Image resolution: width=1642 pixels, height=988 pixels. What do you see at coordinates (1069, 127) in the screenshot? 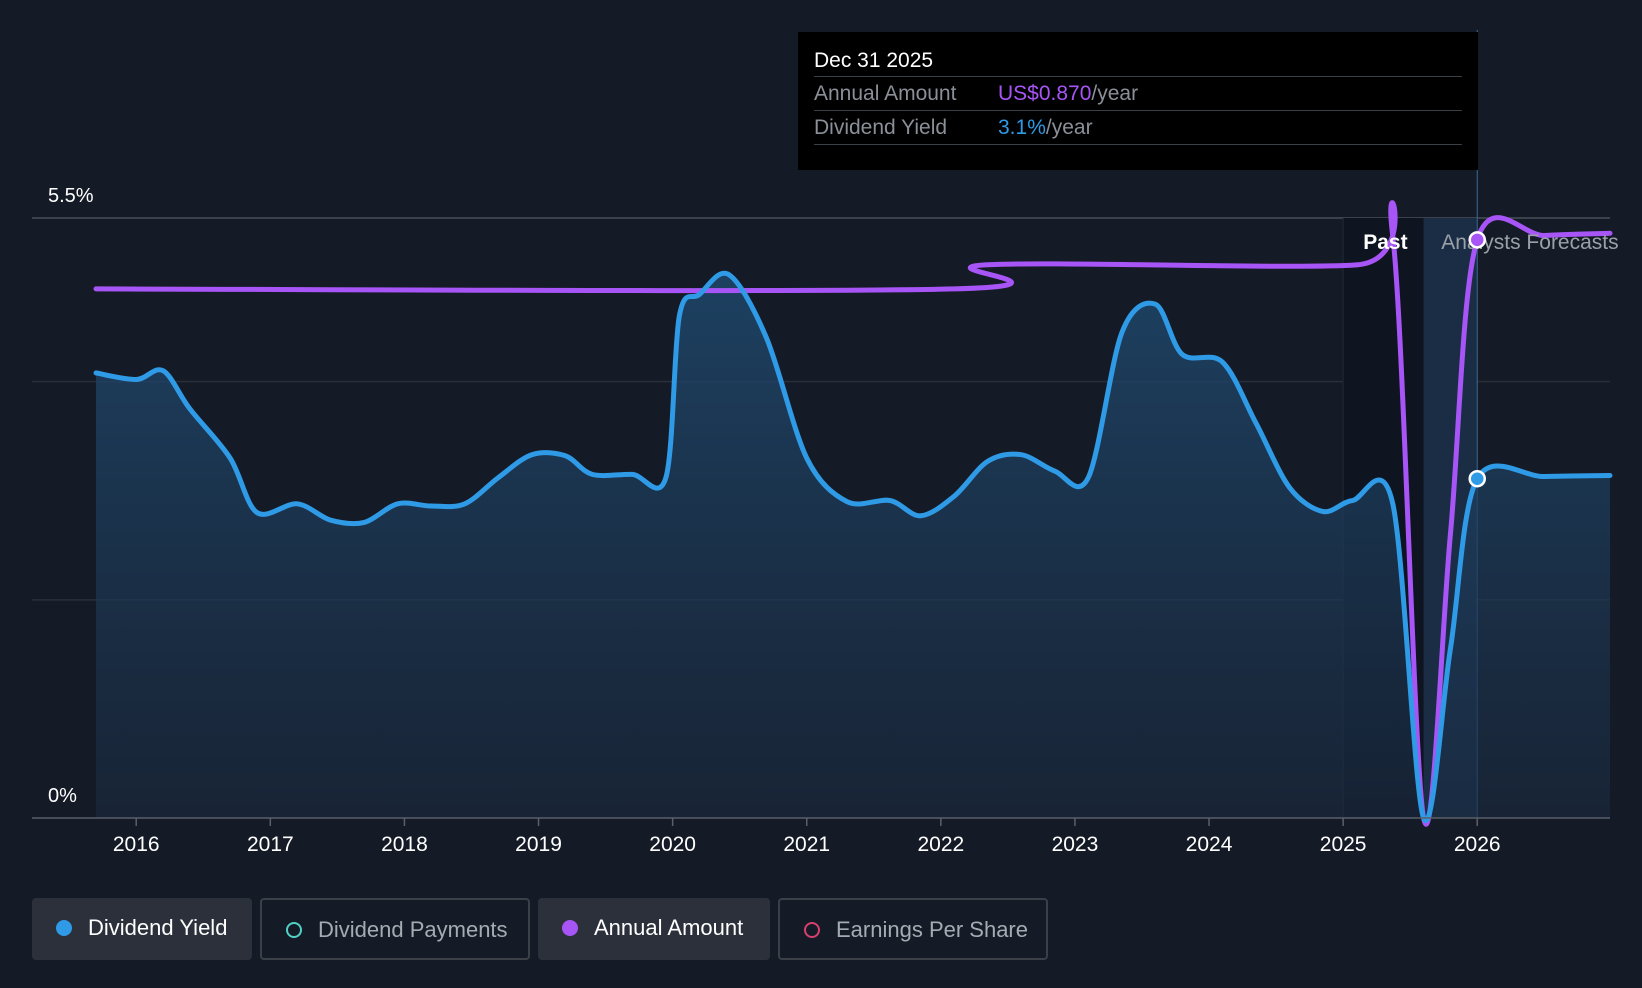
I see `tooltip-yield-unit: /year` at bounding box center [1069, 127].